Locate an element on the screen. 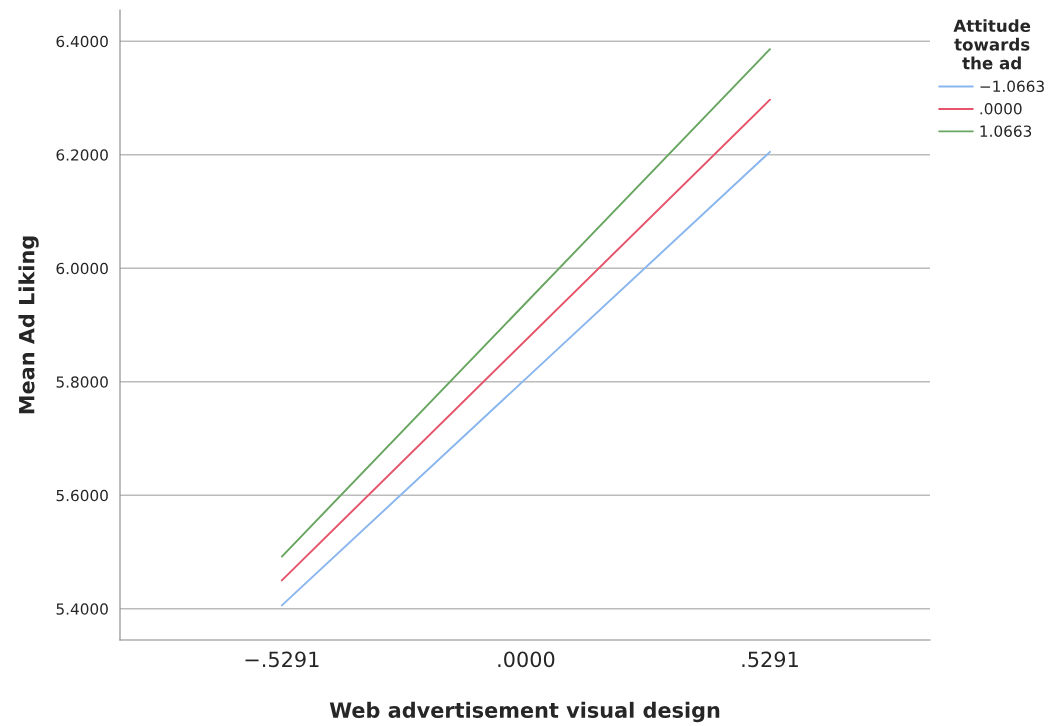 The width and height of the screenshot is (1059, 726). y-tick-label: 5.6000 is located at coordinates (82, 495).